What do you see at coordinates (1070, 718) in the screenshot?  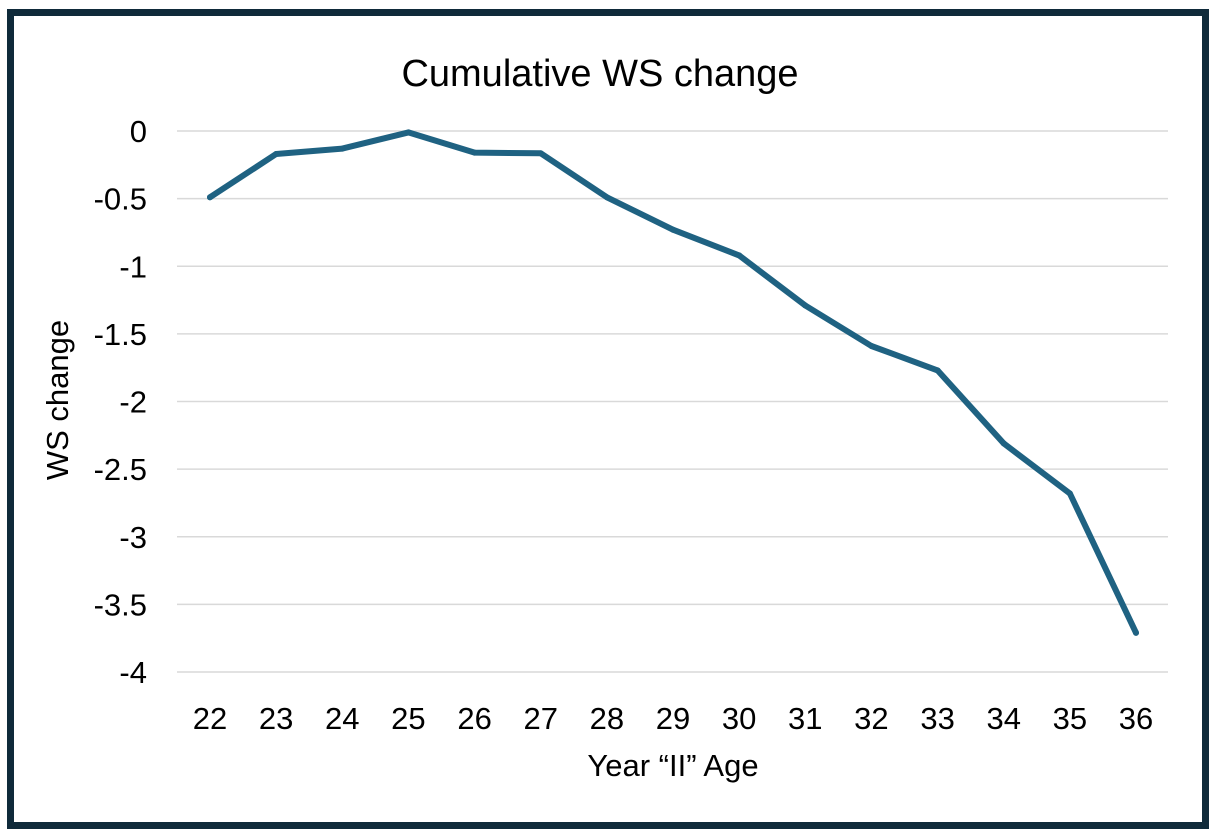 I see `x-tick-label: 35` at bounding box center [1070, 718].